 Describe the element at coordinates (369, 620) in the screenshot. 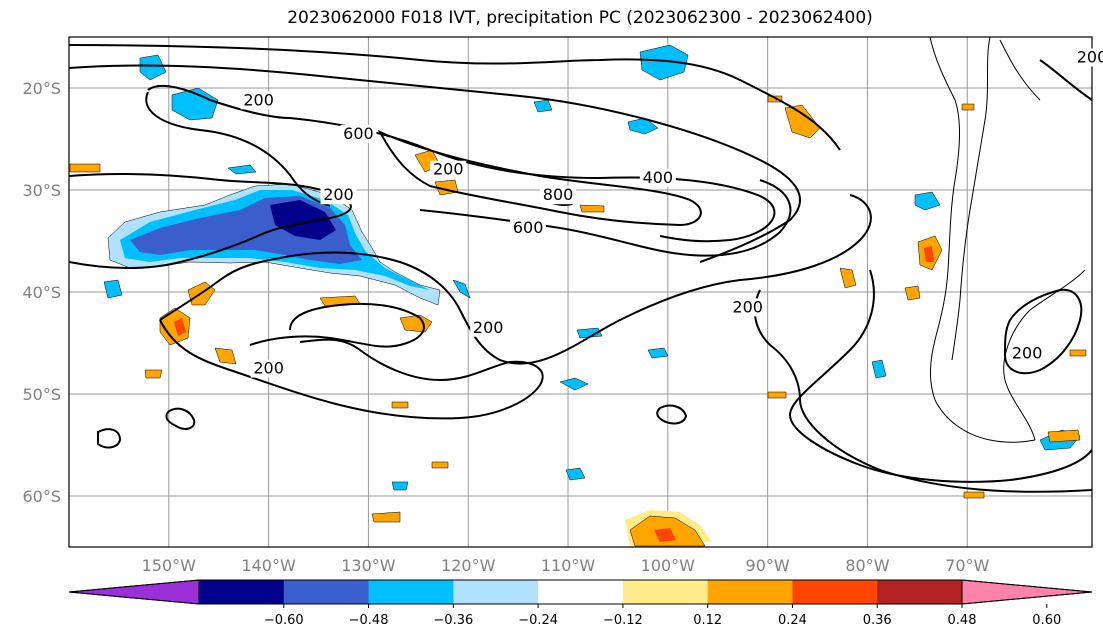

I see `colorbar-tick-label: −0.48` at that location.